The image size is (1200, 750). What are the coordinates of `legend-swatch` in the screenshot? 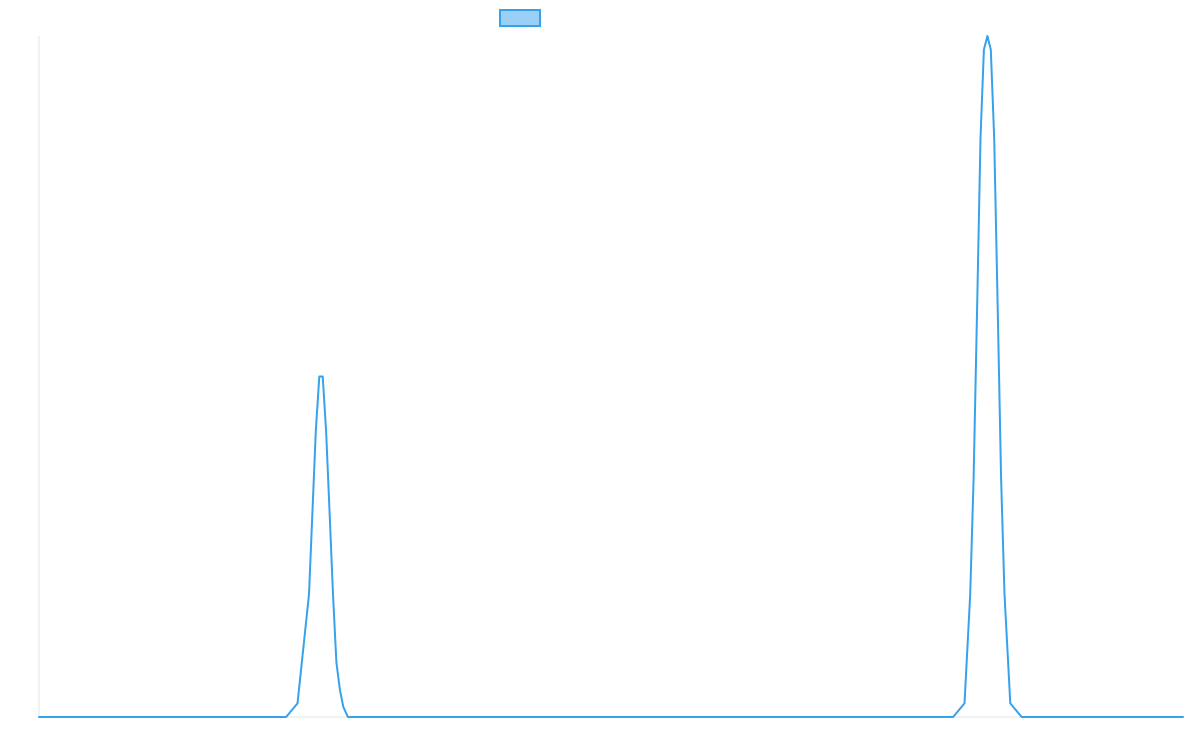 It's located at (520, 18).